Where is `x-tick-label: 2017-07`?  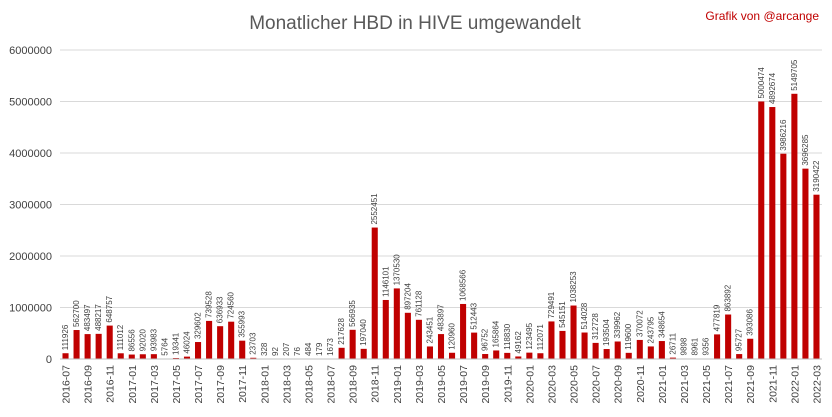
x-tick-label: 2017-07 is located at coordinates (199, 384).